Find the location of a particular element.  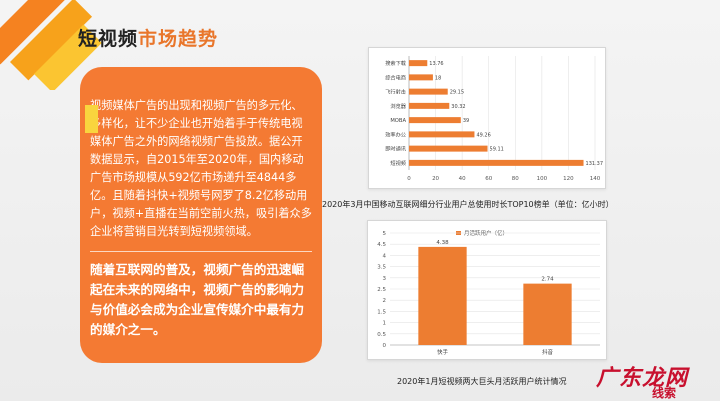

usage-time-chart-caption: 2020年3月中国移动互联网细分行业用户总使用时长TOP10榜单（单位：亿小时） is located at coordinates (468, 204).